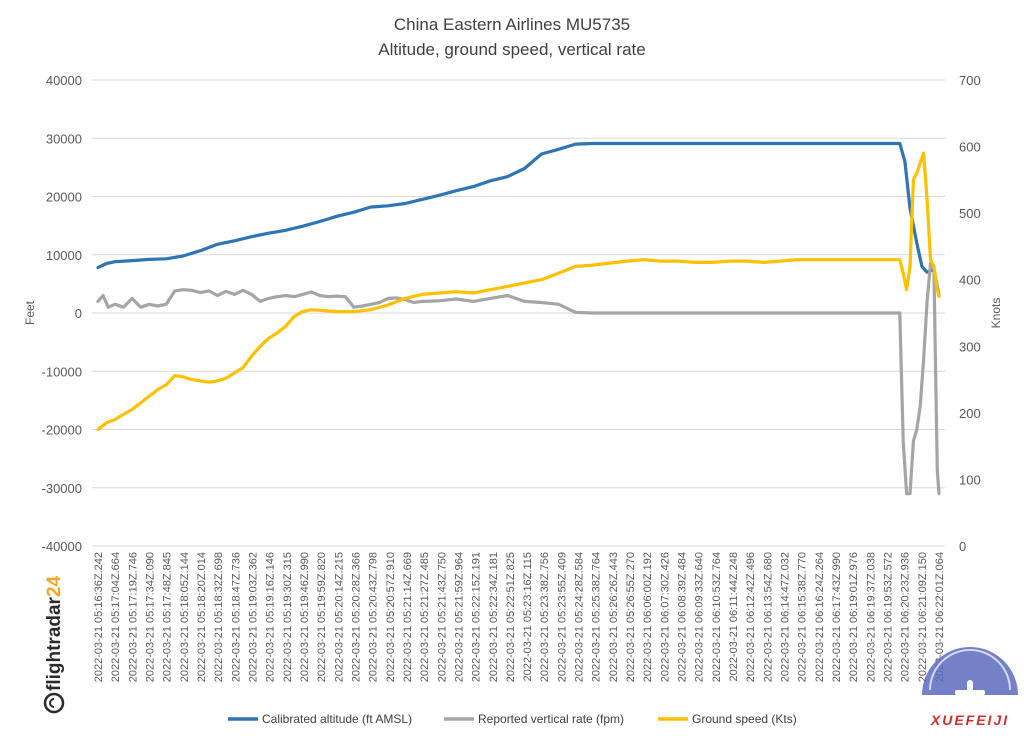  I want to click on x-tick-label: 2022-03-21 06:17:43Z.990, so click(837, 617).